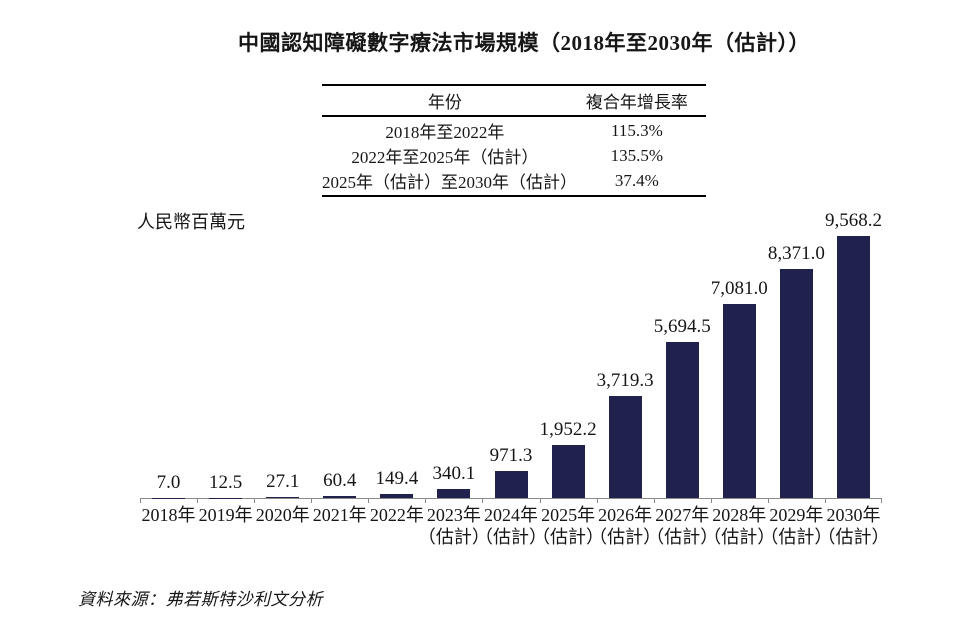 This screenshot has width=976, height=628. Describe the element at coordinates (191, 222) in the screenshot. I see `y-axis-unit-label: 人民幣百萬元` at that location.